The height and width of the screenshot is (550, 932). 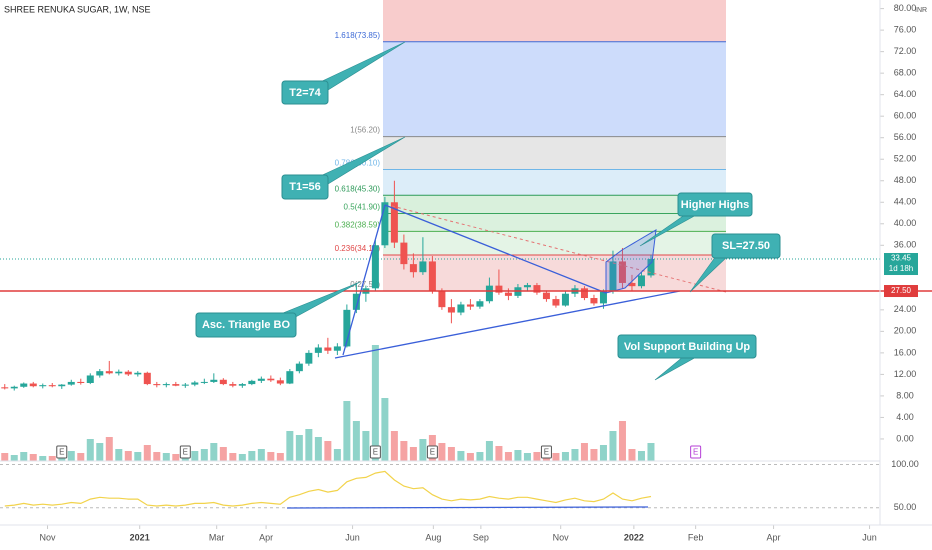 I want to click on pattern, so click(x=631, y=261).